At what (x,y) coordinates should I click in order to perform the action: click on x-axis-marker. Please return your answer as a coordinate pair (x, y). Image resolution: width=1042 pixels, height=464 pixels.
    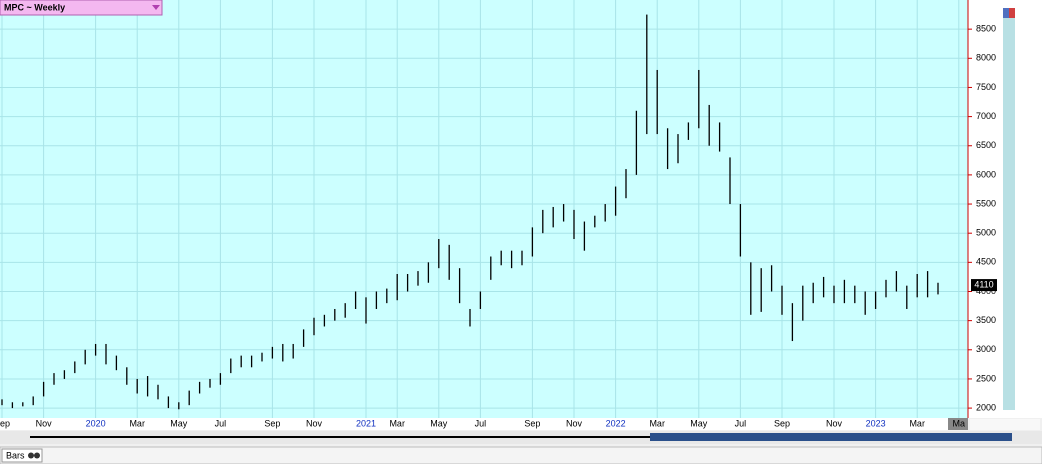
    Looking at the image, I should click on (958, 424).